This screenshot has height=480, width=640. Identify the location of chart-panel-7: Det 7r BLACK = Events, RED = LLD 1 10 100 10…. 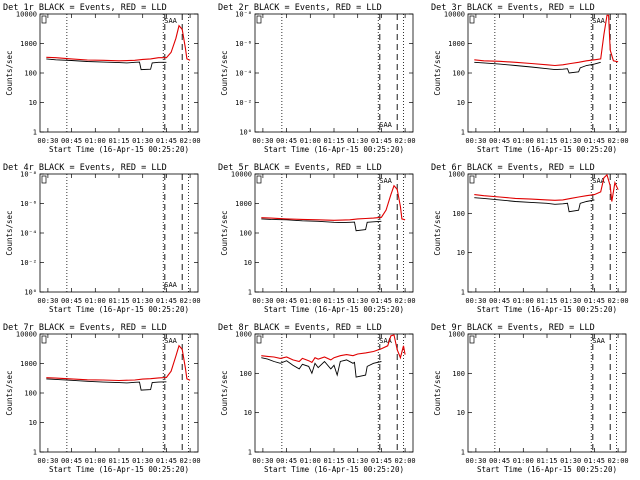
(102, 398).